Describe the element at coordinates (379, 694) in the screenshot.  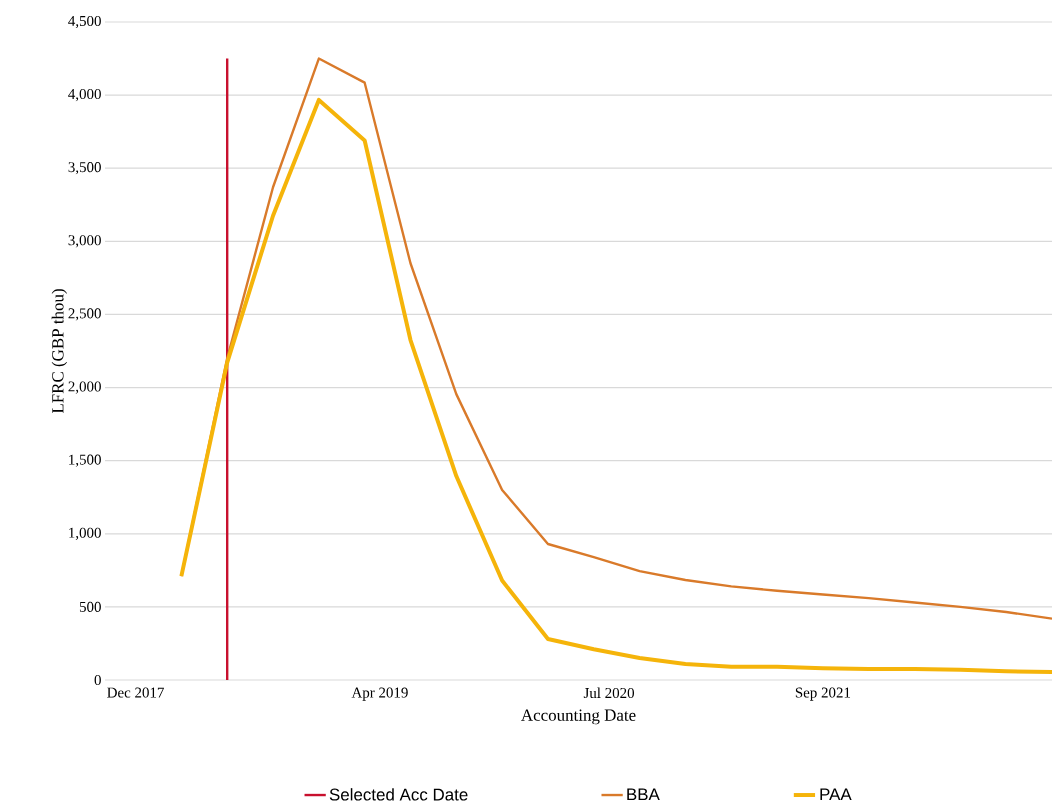
I see `x-tick-label: Apr 2019` at that location.